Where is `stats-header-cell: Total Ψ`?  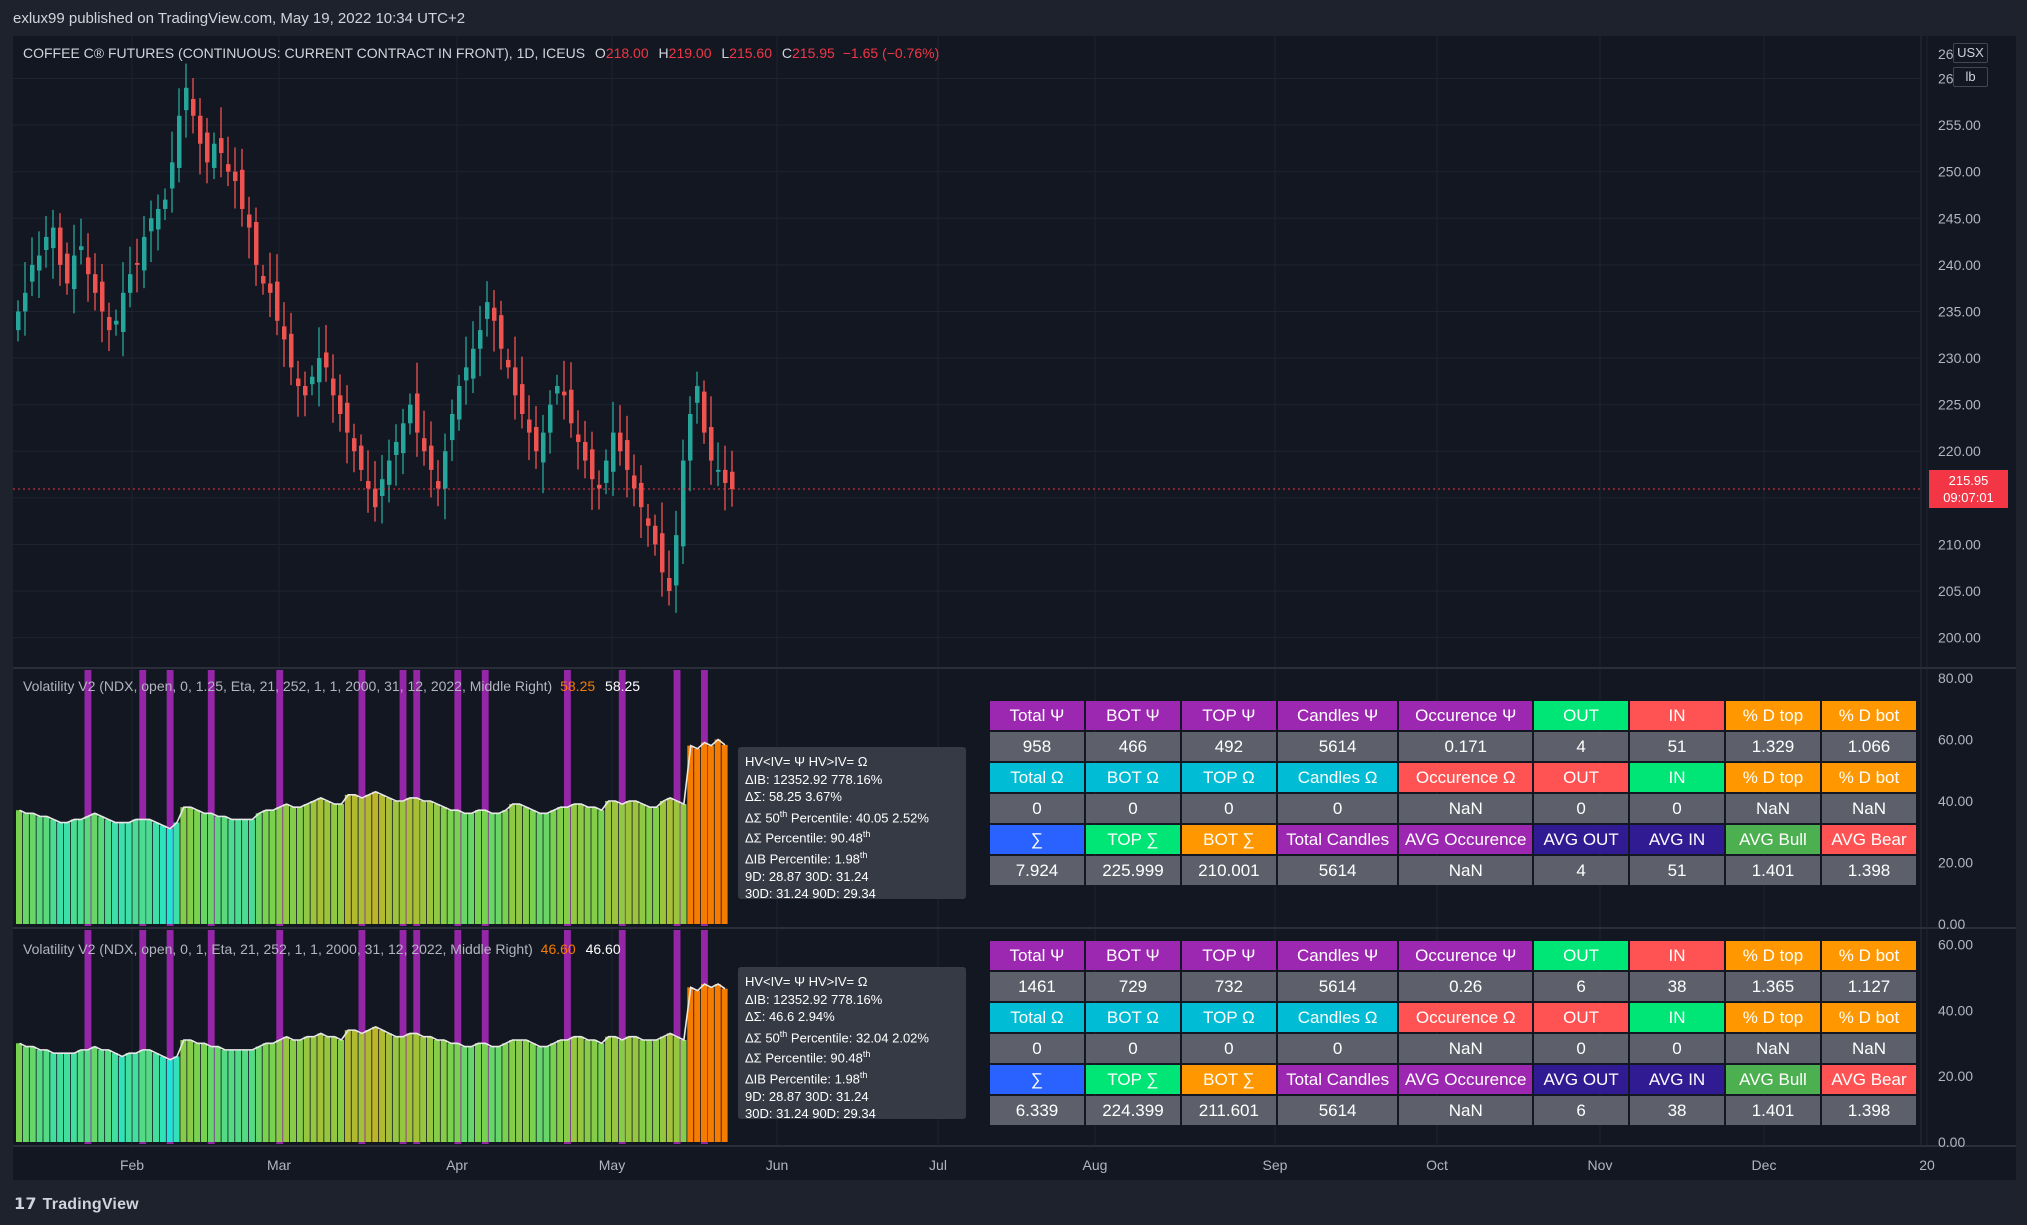
stats-header-cell: Total Ψ is located at coordinates (1037, 955).